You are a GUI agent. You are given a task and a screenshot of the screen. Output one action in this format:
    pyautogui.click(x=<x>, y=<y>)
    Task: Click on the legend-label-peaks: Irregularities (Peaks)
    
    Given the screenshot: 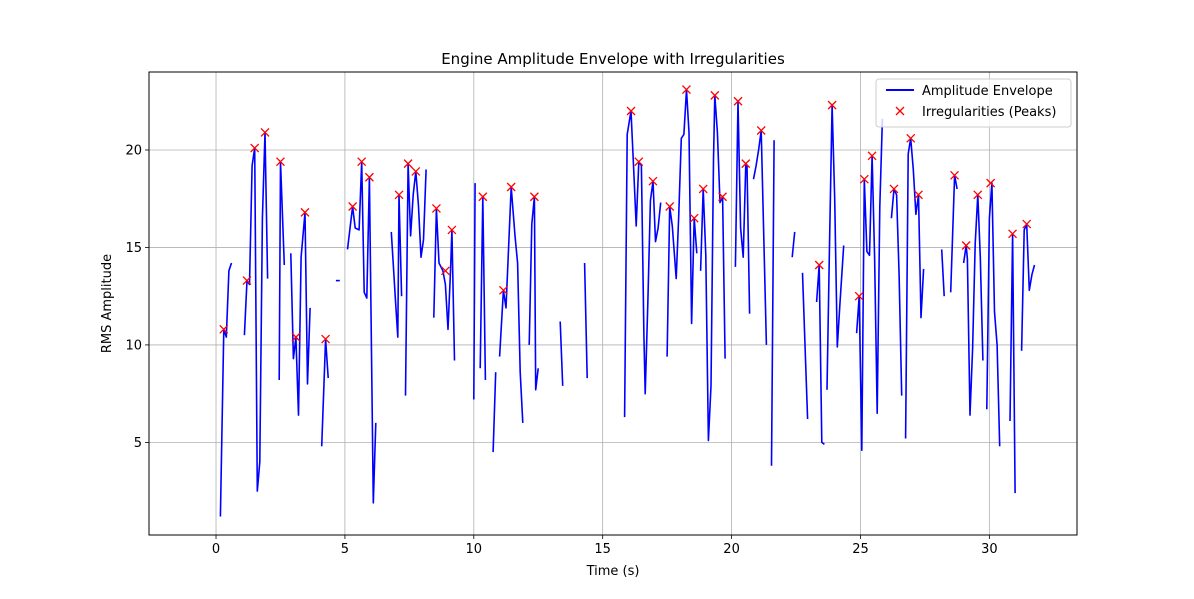 What is the action you would take?
    pyautogui.click(x=989, y=112)
    